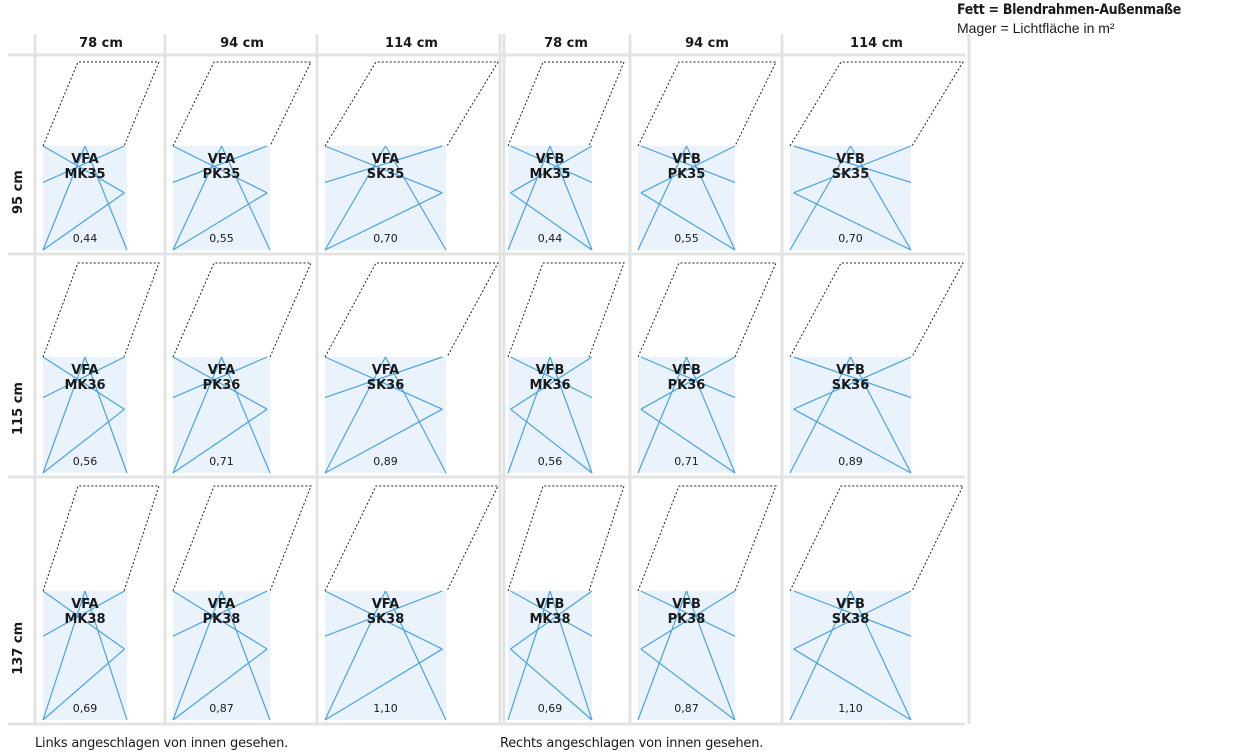  I want to click on row-header: 115 cm, so click(18, 408).